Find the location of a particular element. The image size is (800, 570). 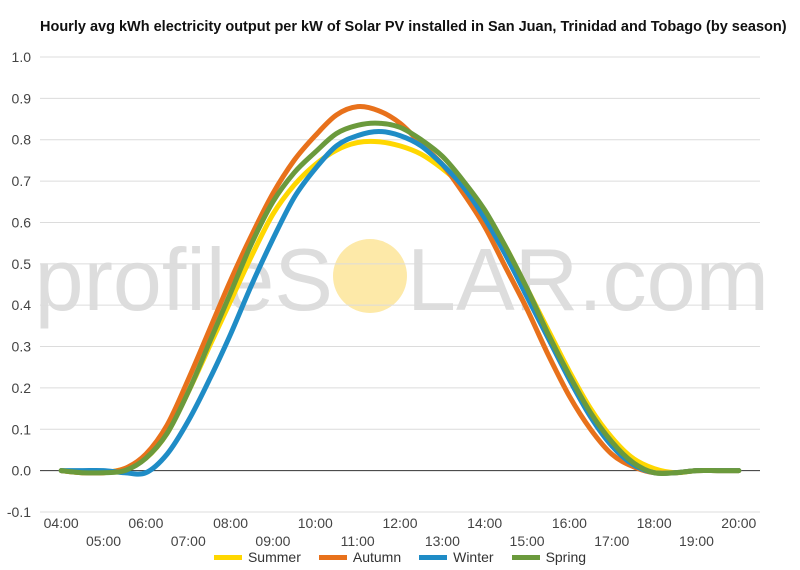

x-tick-label: 04:00 is located at coordinates (61, 523).